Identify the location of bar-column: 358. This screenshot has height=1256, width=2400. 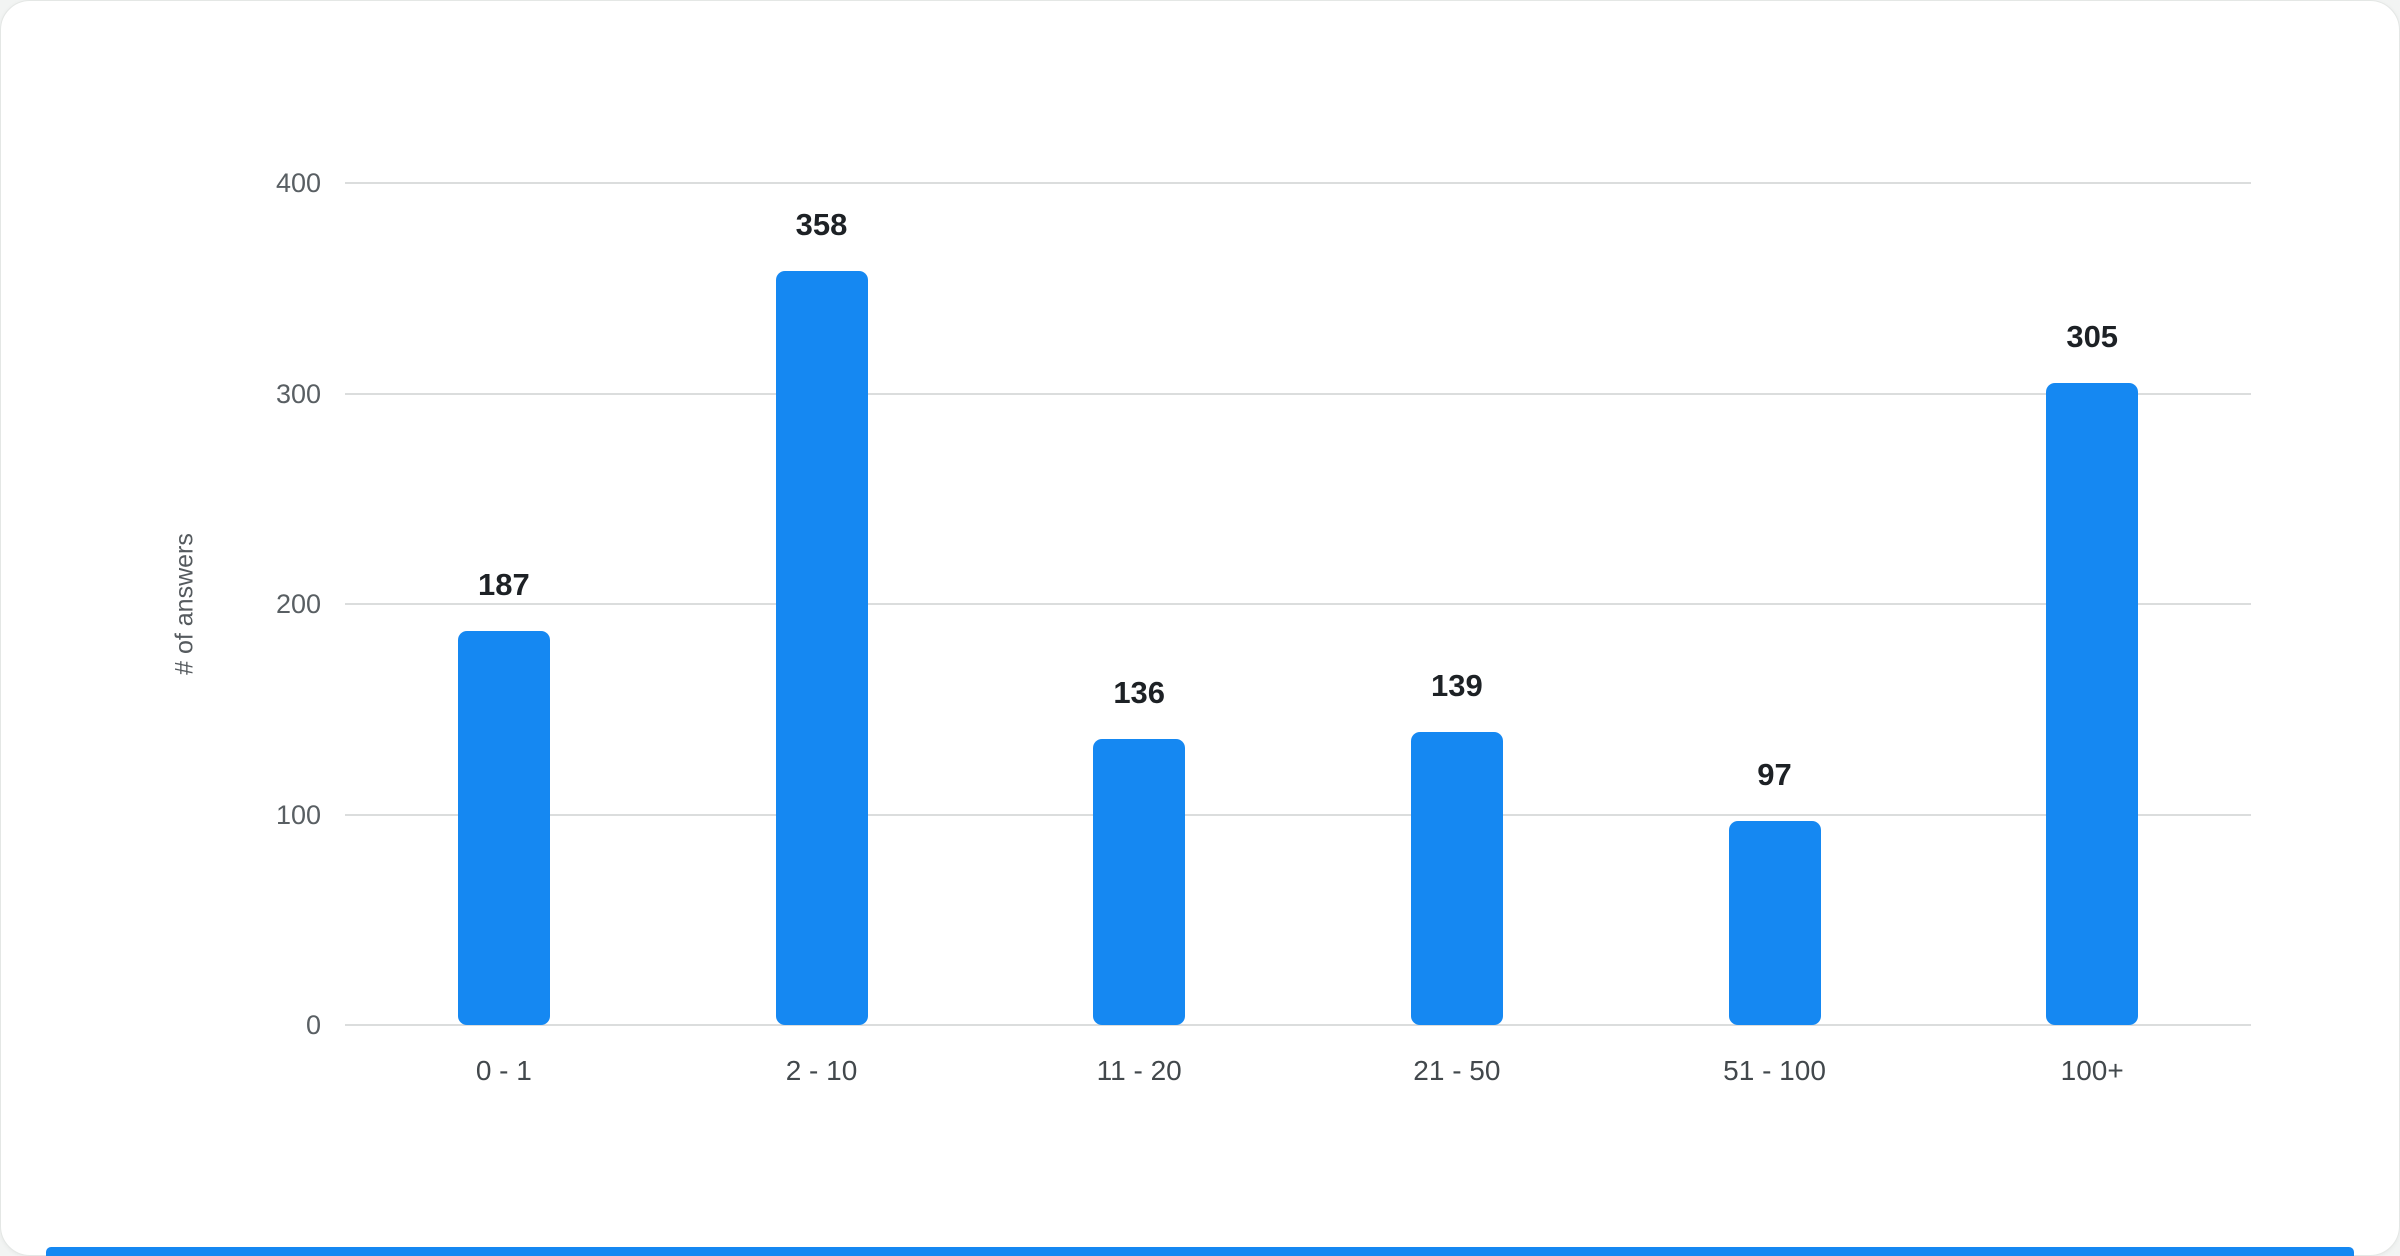
(822, 604).